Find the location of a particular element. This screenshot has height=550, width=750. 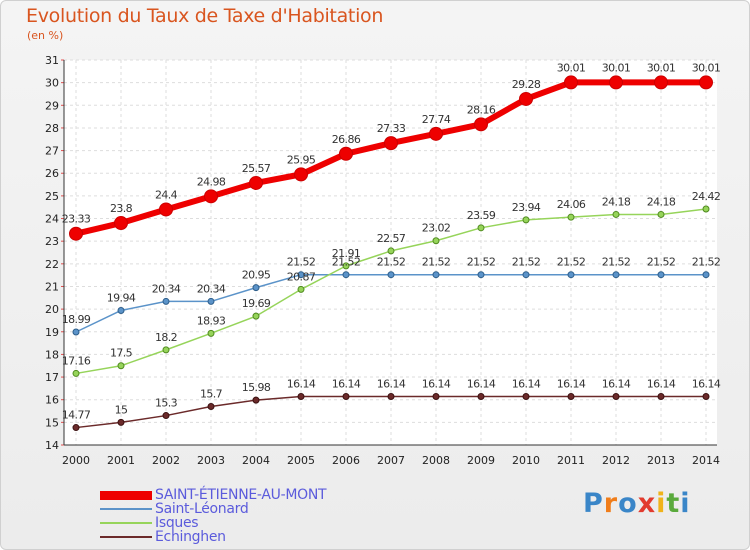

legend-label: Saint-Léonard is located at coordinates (202, 509).